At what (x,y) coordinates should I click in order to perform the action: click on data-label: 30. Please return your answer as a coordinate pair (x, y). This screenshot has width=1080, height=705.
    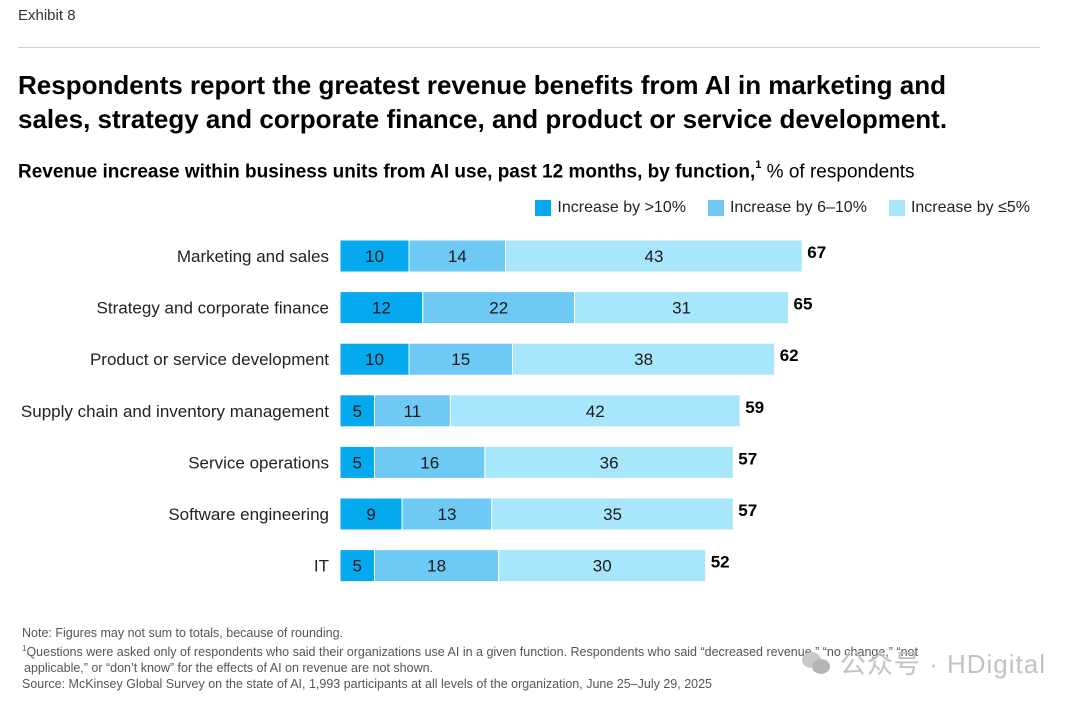
    Looking at the image, I should click on (602, 566).